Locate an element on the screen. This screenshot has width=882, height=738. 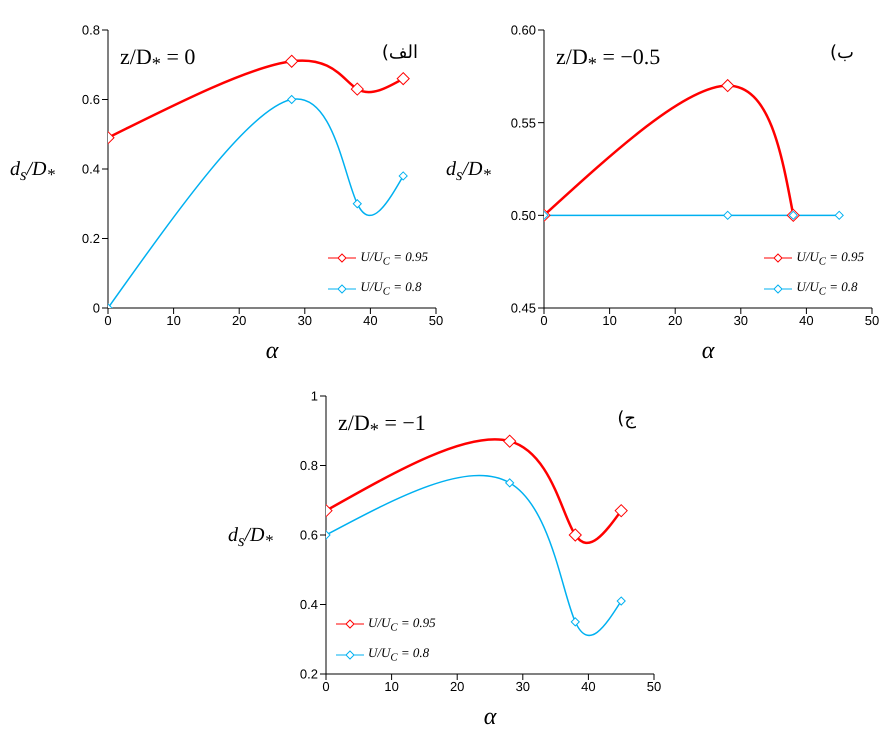
annotation: z/D$_{*}$ = 0 is located at coordinates (158, 59).